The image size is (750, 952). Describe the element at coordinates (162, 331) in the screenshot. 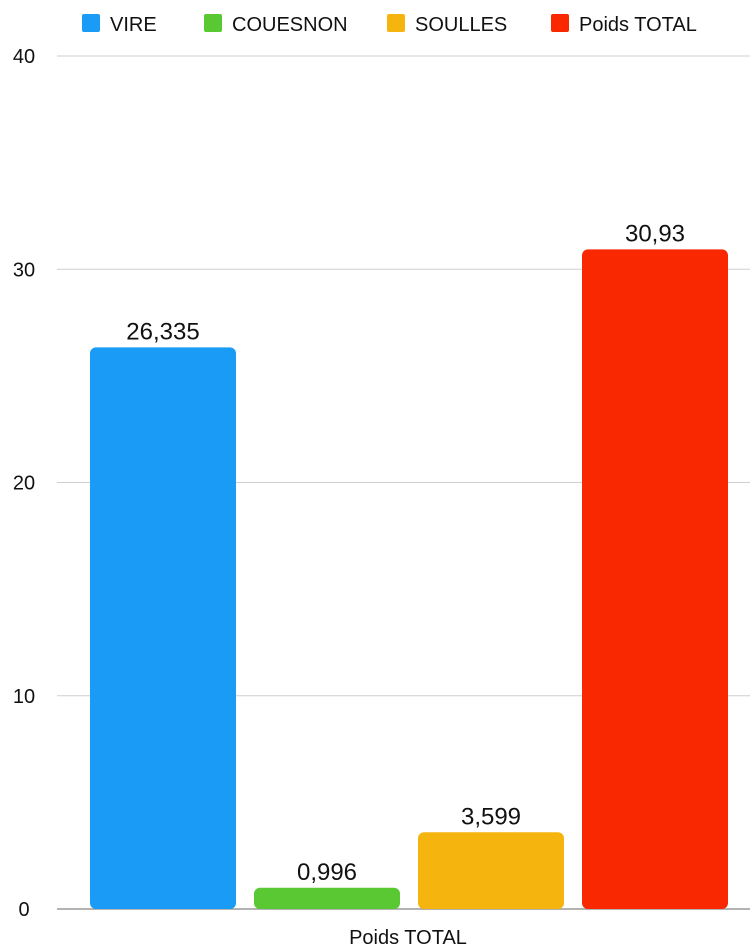

I see `data-label: 26,335` at that location.